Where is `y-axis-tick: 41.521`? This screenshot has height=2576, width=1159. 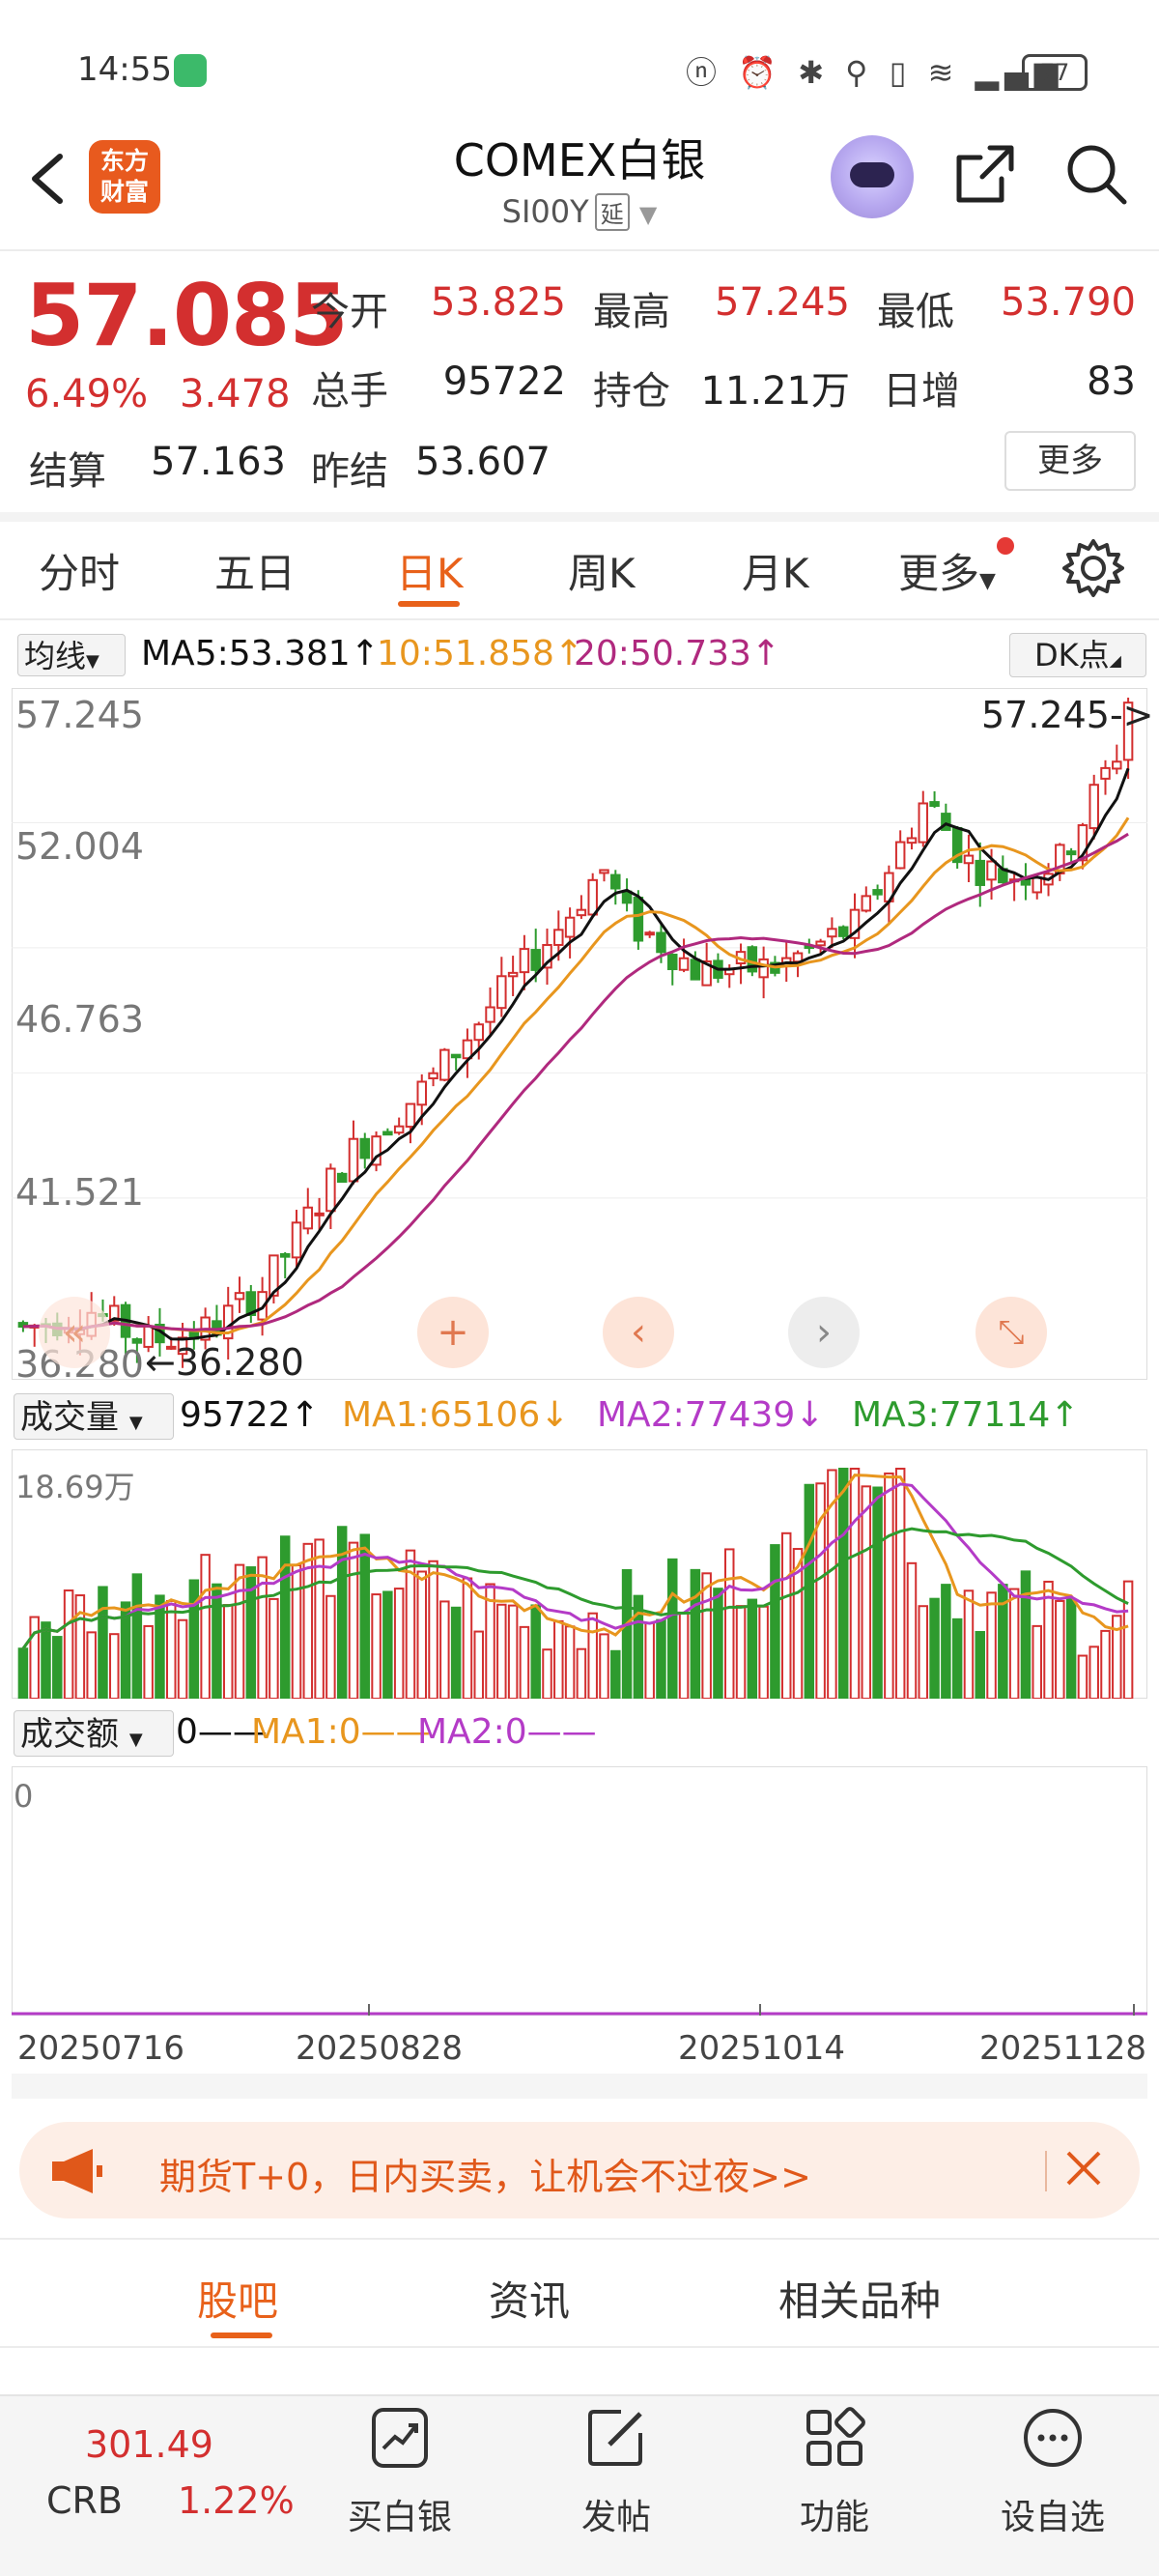
y-axis-tick: 41.521 is located at coordinates (80, 1193).